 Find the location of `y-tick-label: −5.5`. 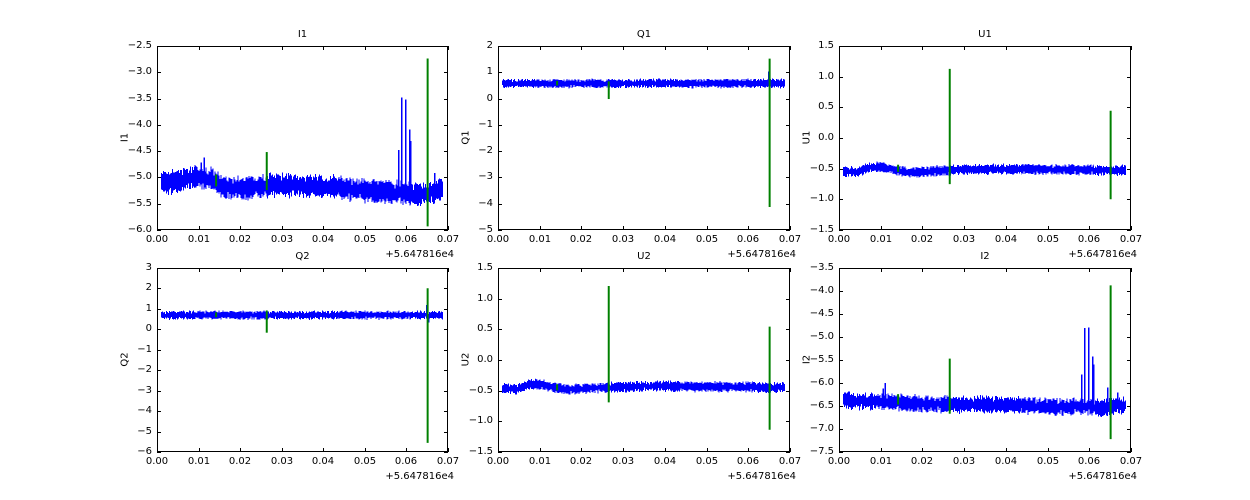

y-tick-label: −5.5 is located at coordinates (821, 359).